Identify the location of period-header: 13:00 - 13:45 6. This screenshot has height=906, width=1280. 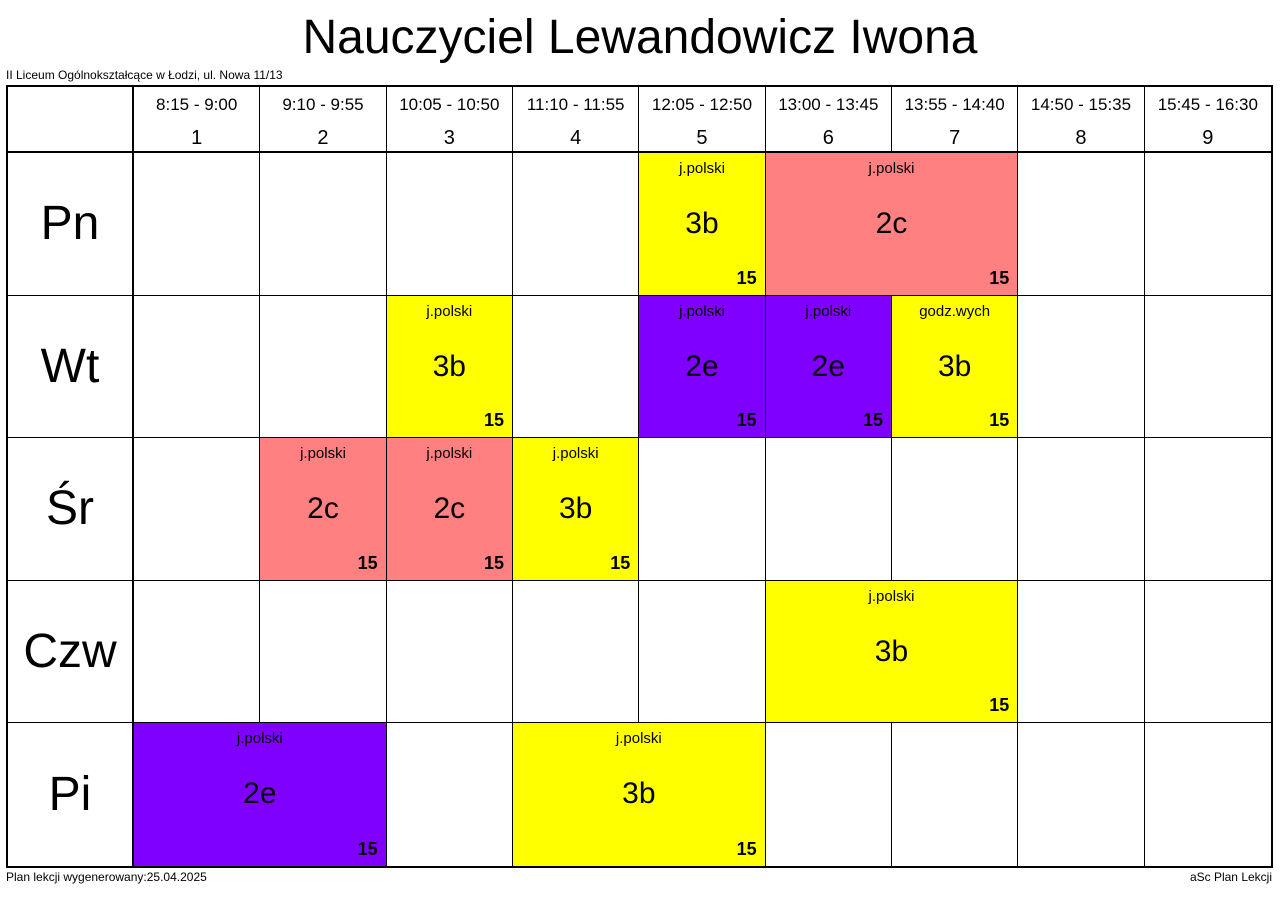
(828, 120).